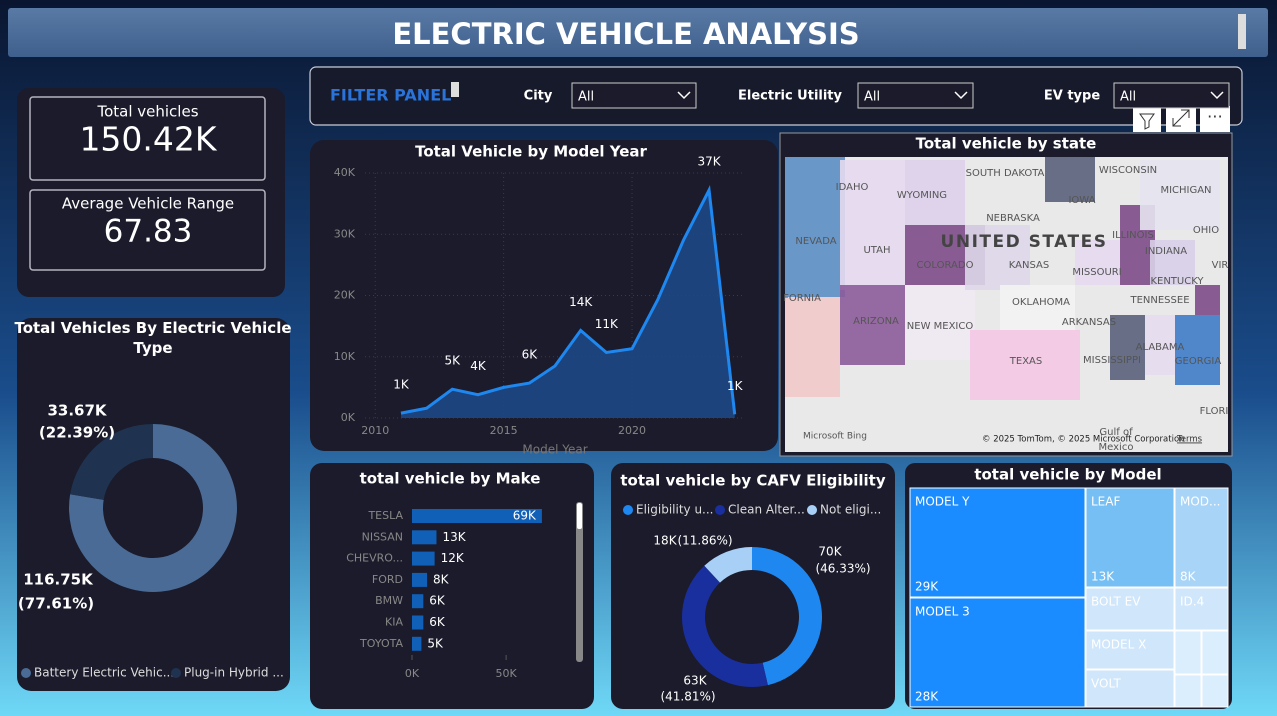 The height and width of the screenshot is (716, 1277). What do you see at coordinates (1116, 447) in the screenshot?
I see `map-label: Mexico` at bounding box center [1116, 447].